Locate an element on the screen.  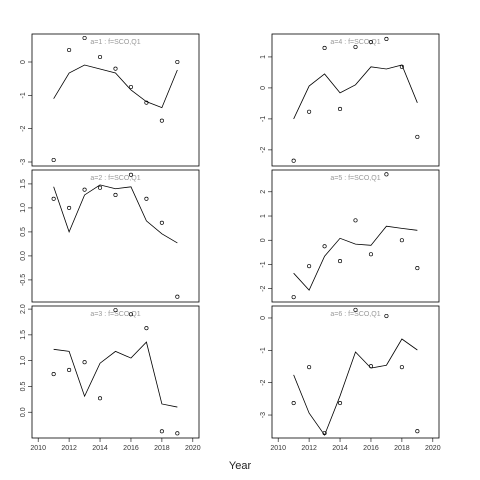
panel-title: a=3 : f=SCO,Q1 is located at coordinates (115, 314).